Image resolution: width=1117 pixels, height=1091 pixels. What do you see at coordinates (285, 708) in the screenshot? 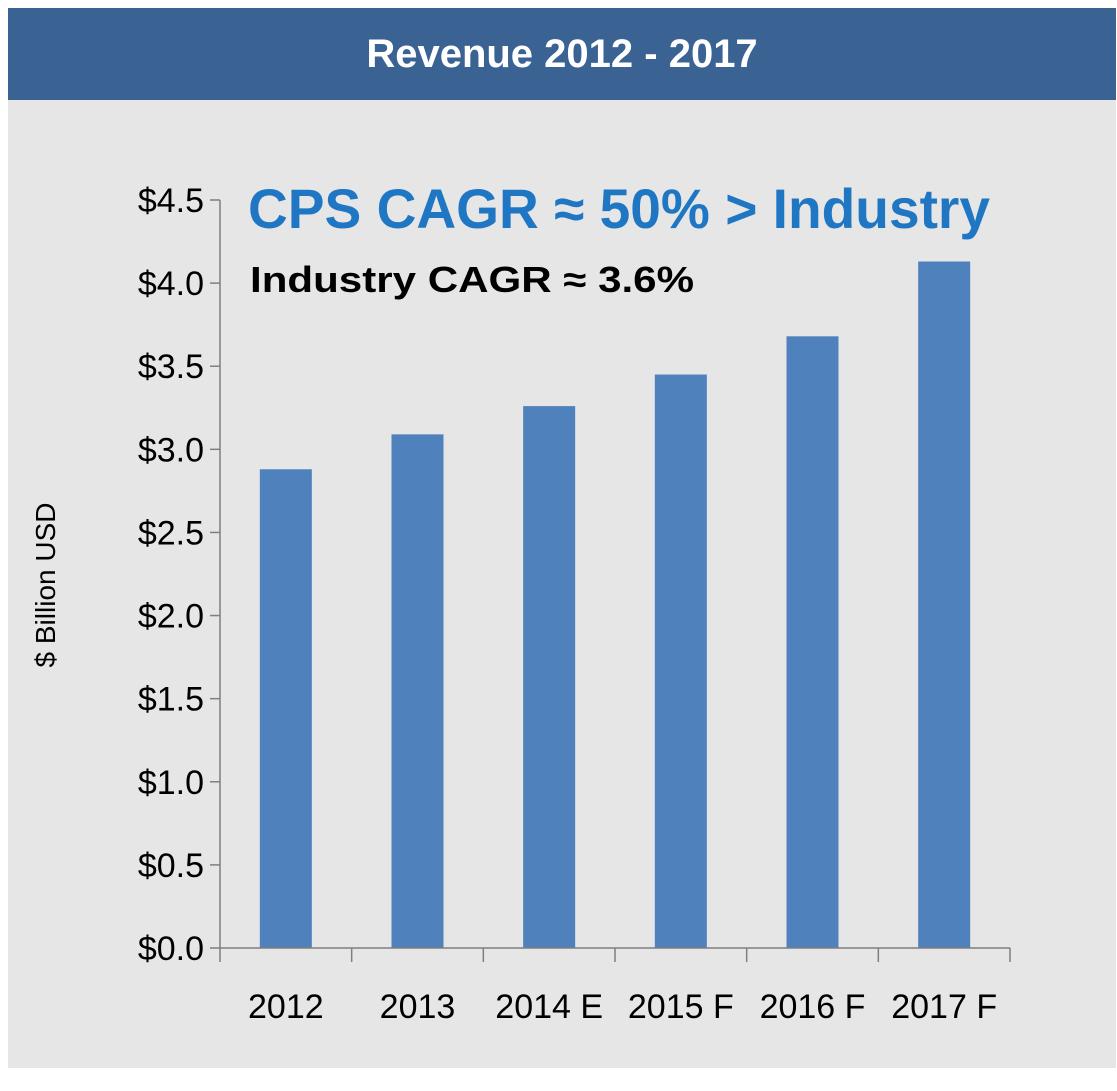
I see `bar-2012` at bounding box center [285, 708].